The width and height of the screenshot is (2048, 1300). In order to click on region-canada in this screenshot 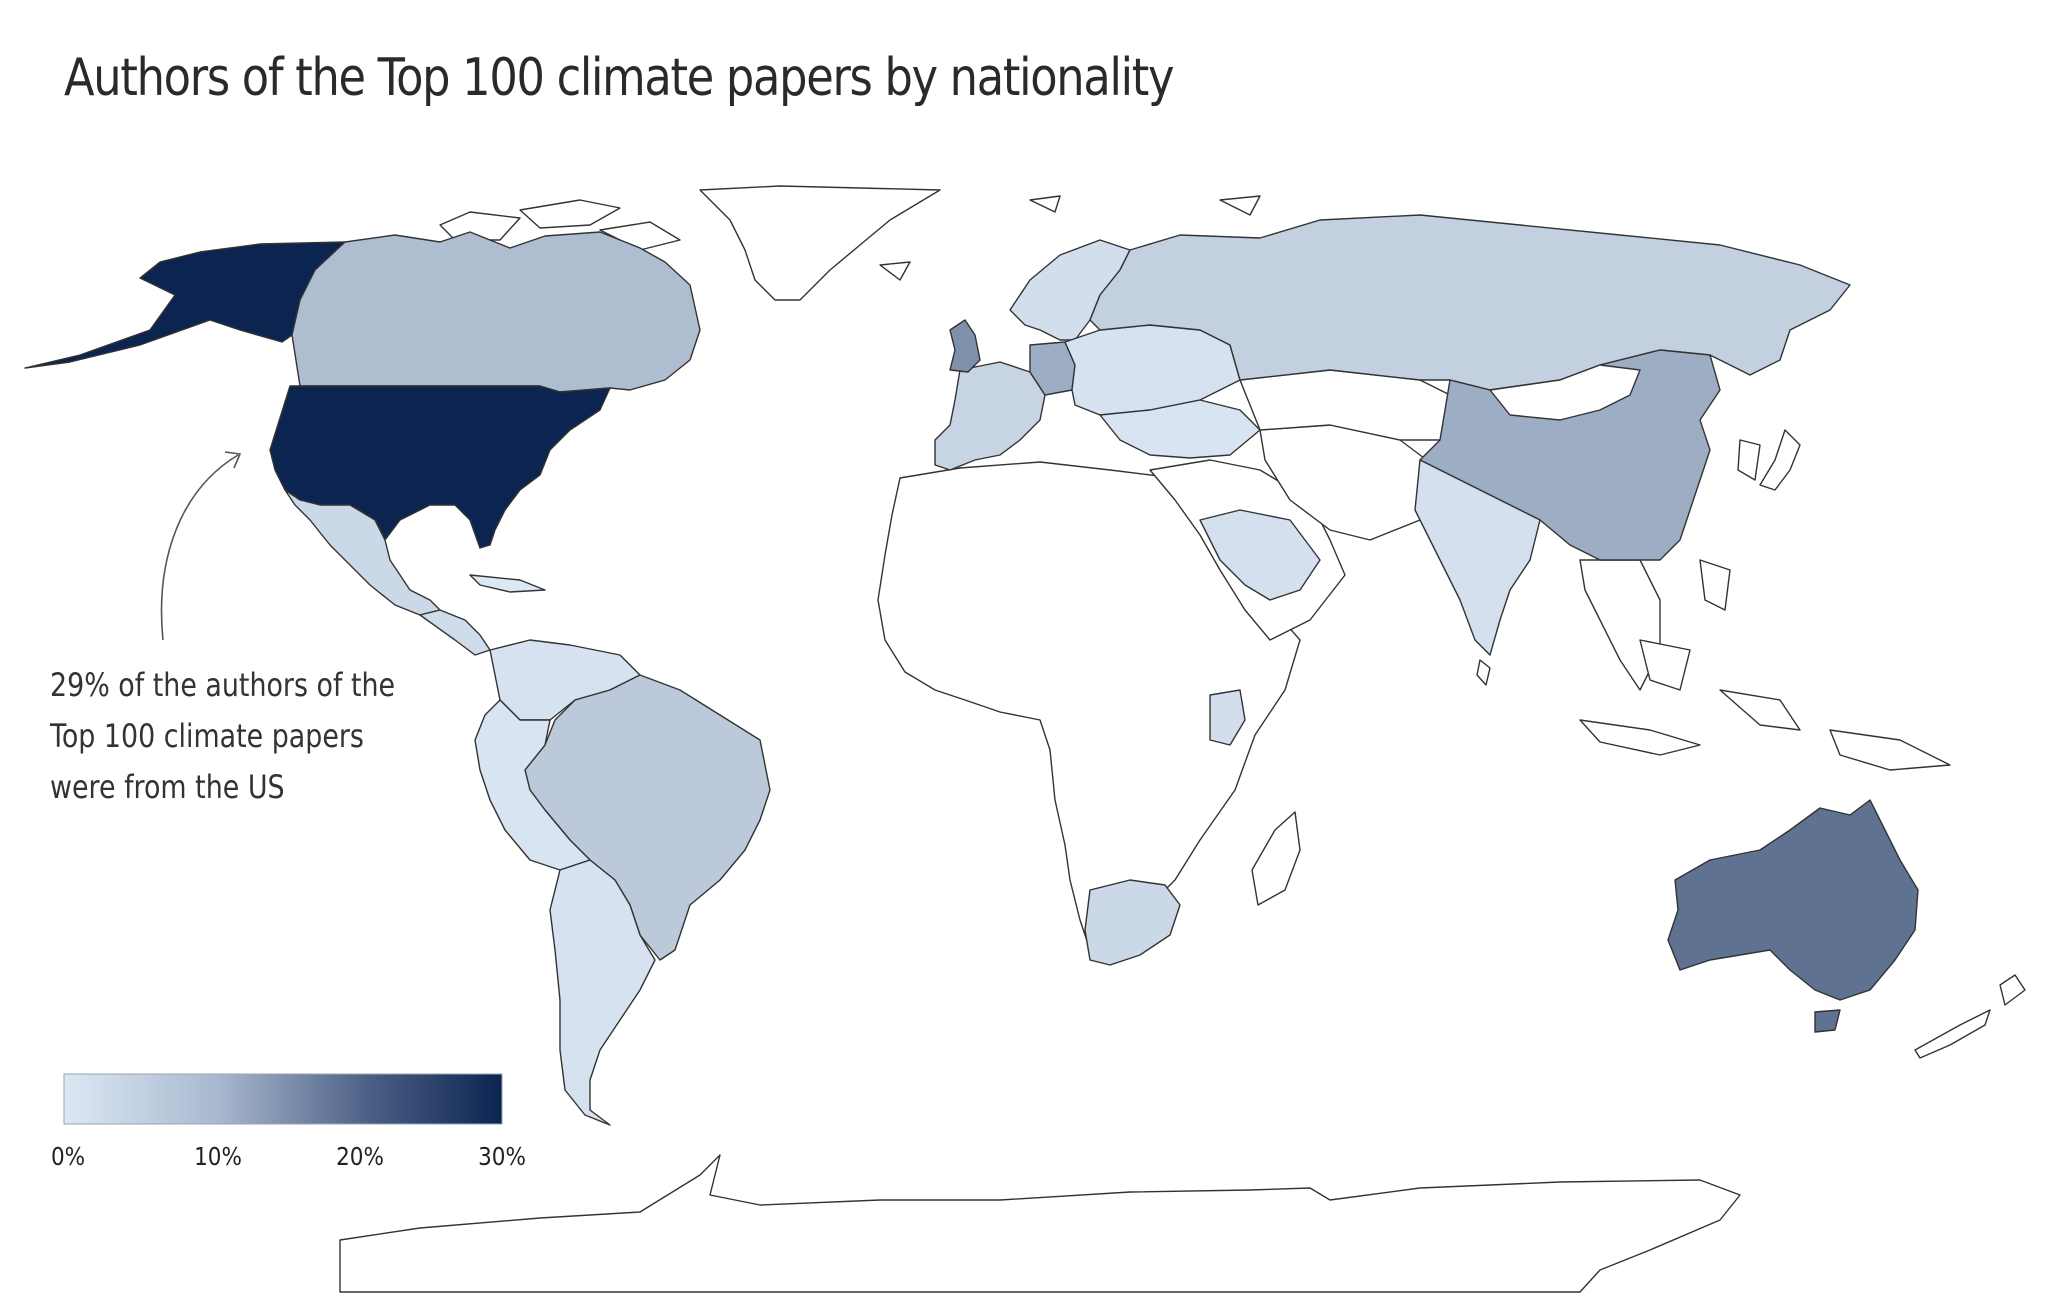, I will do `click(496, 312)`.